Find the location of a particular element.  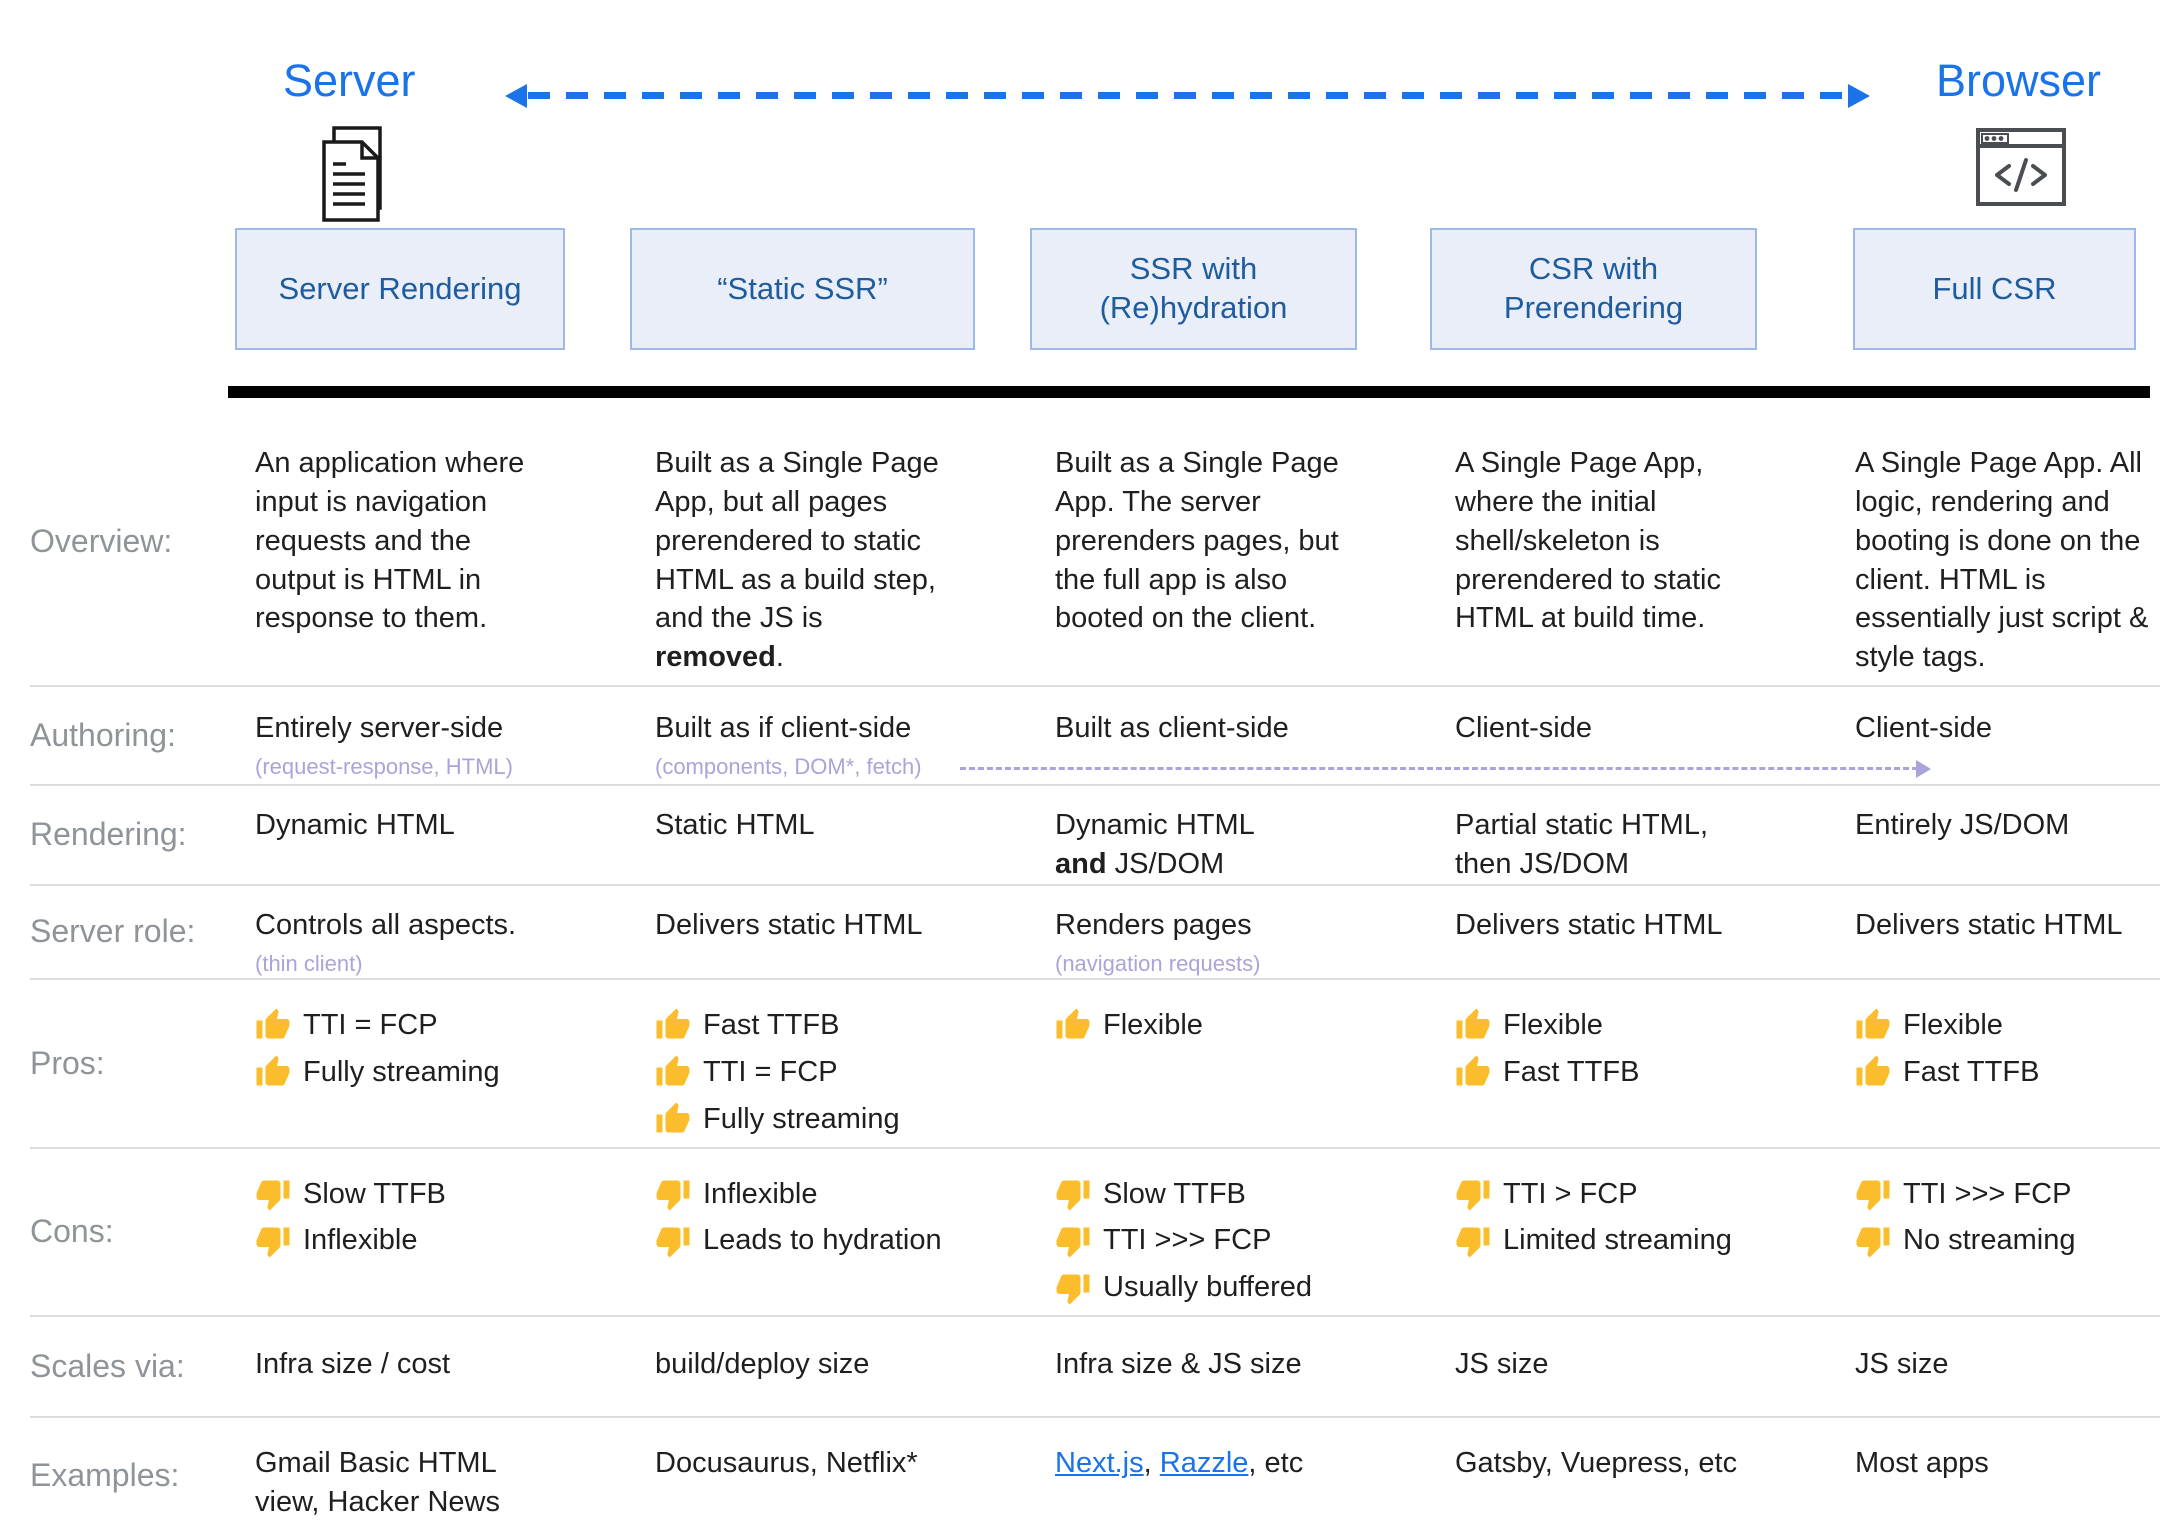

cell-cons-csr-prerendering: TTI > FCP Limited streaming is located at coordinates (1630, 1209).